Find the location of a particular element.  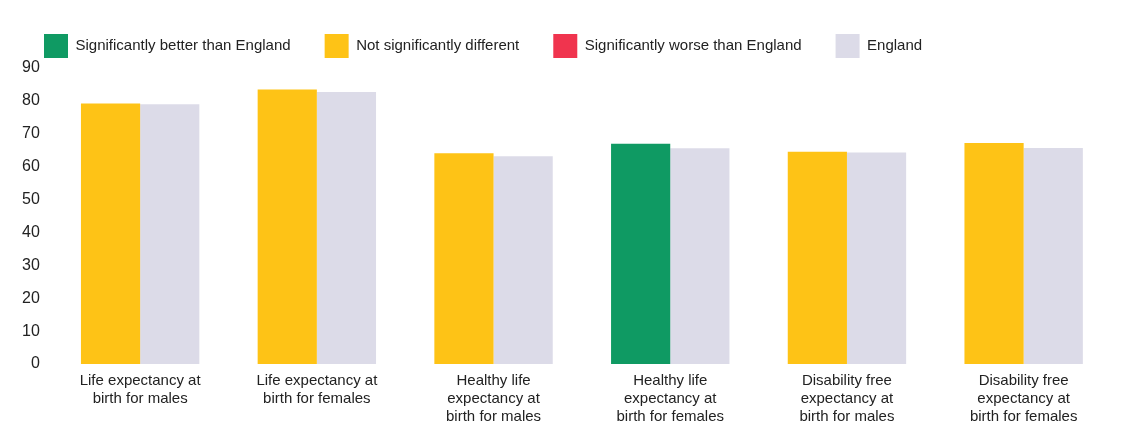

x-tick-label: Healthy life expectancy at birth for females is located at coordinates (670, 398).